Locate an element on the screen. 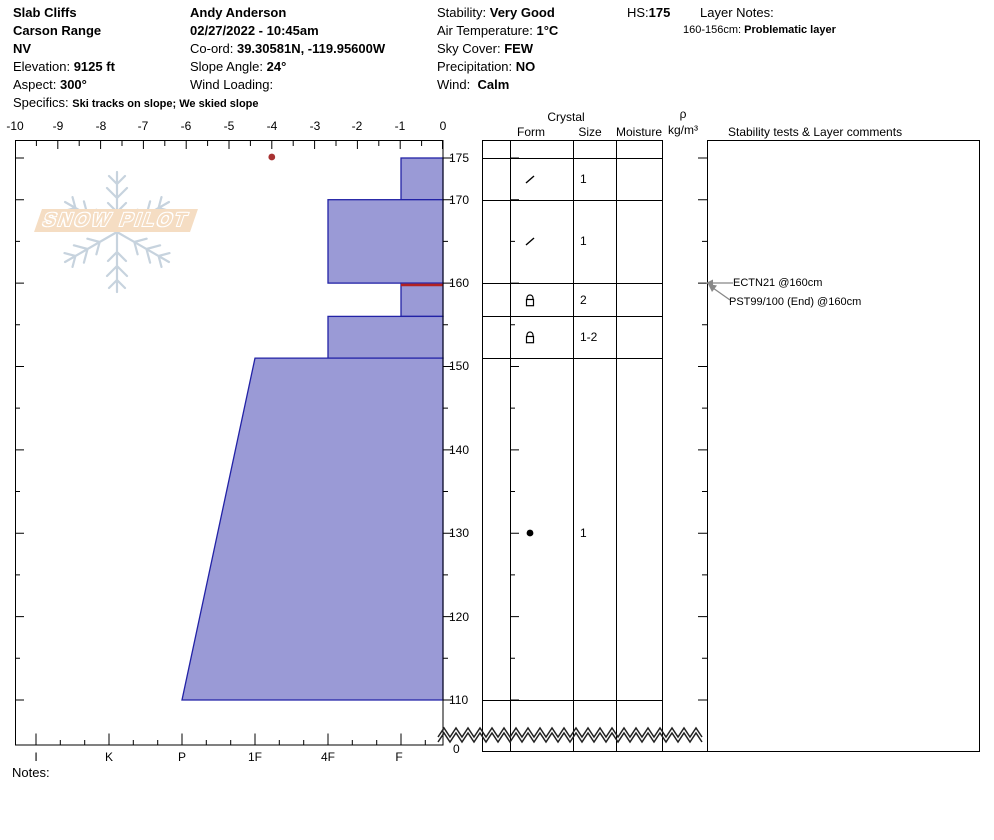  hs-line: HS:175 is located at coordinates (648, 13).